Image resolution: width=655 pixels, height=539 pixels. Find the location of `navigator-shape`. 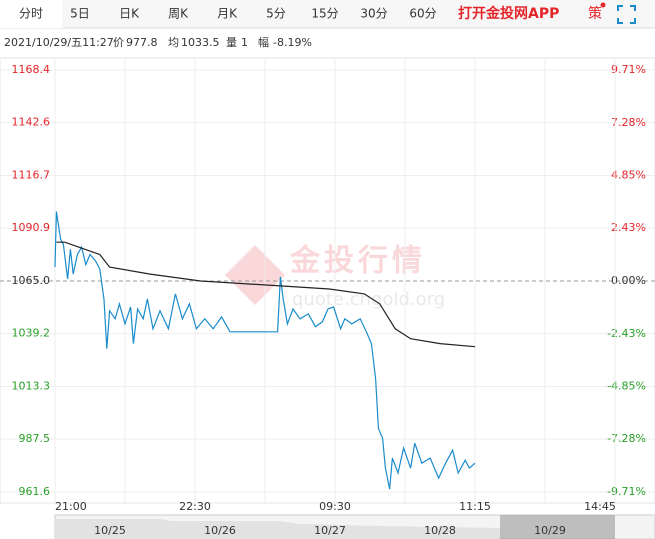

navigator-shape is located at coordinates (277, 529).